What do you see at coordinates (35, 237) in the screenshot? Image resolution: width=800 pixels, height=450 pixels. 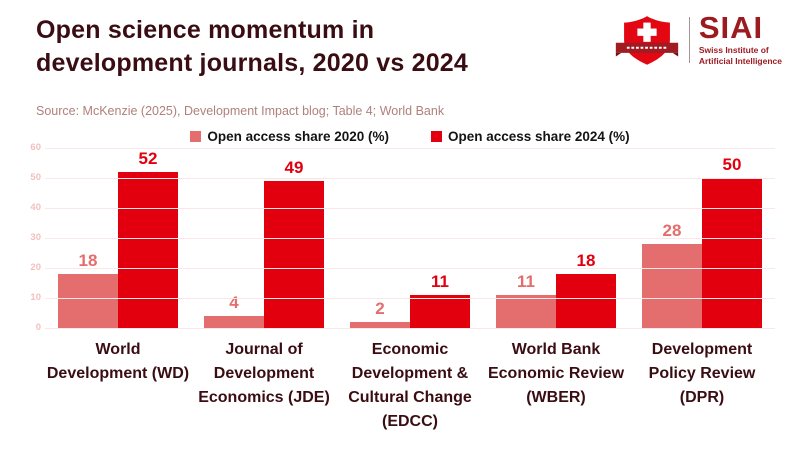 I see `y-axis-tick-label: 30` at bounding box center [35, 237].